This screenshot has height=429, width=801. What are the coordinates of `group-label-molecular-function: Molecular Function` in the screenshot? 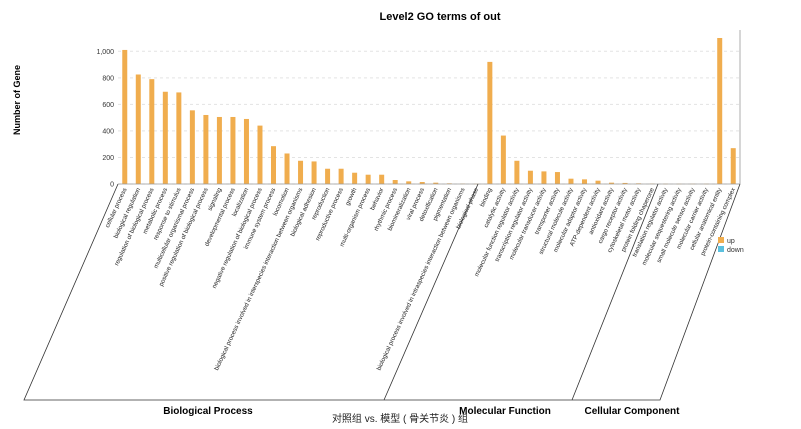 It's located at (505, 411).